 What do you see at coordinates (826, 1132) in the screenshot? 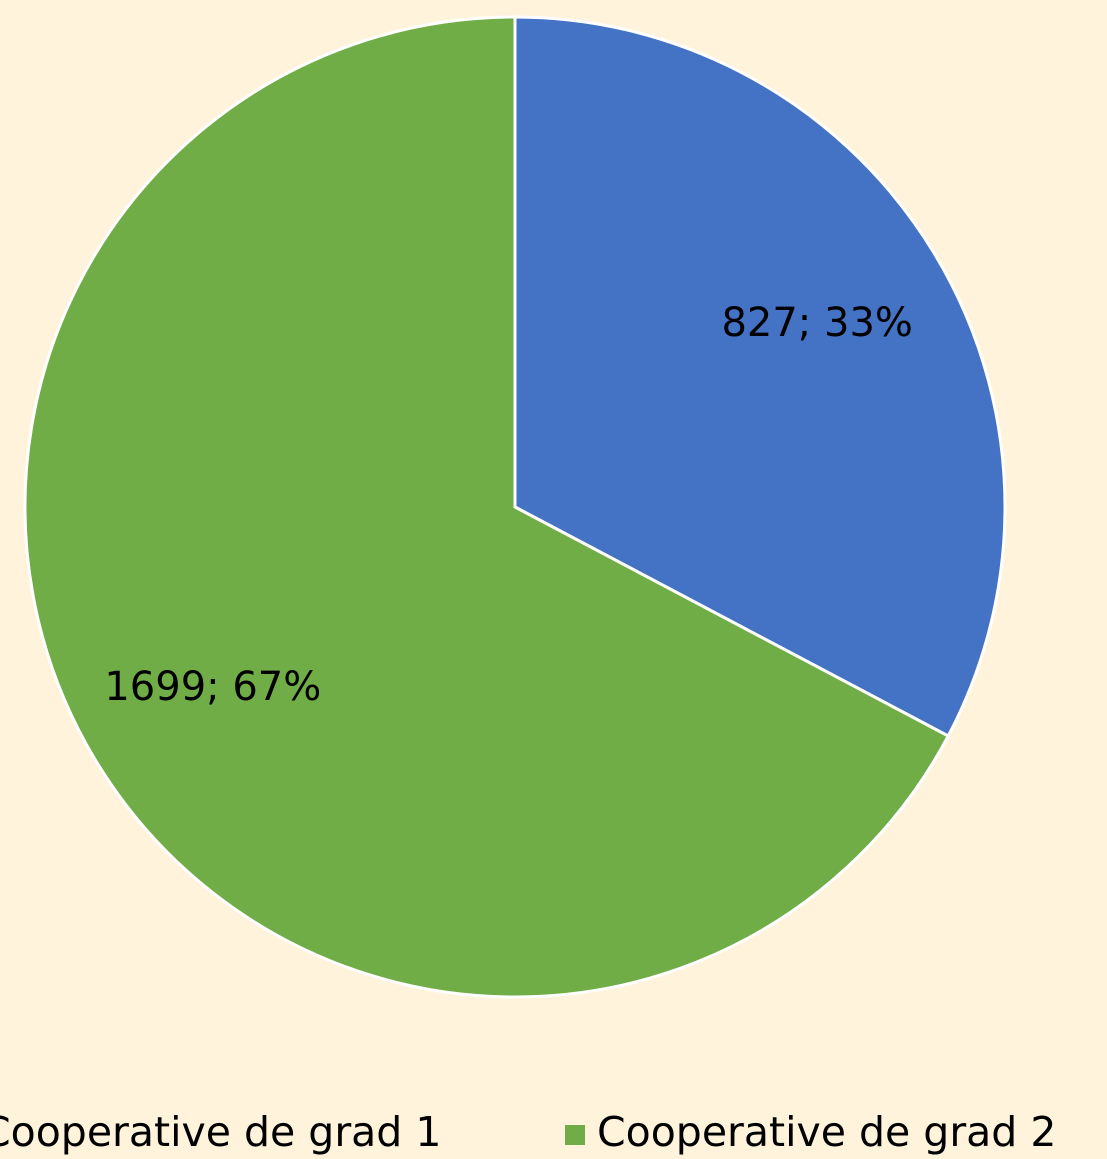
I see `legend-label: Cooperative de grad 2` at bounding box center [826, 1132].